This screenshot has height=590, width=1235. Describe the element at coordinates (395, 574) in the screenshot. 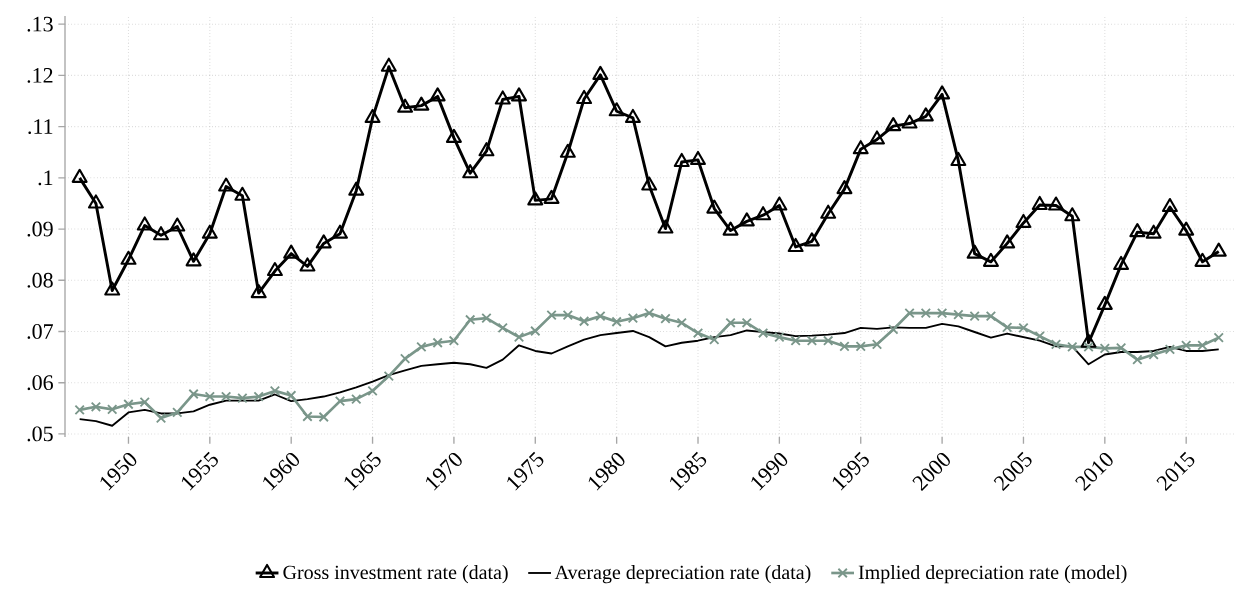

I see `legend-label: Gross investment rate (data)` at that location.